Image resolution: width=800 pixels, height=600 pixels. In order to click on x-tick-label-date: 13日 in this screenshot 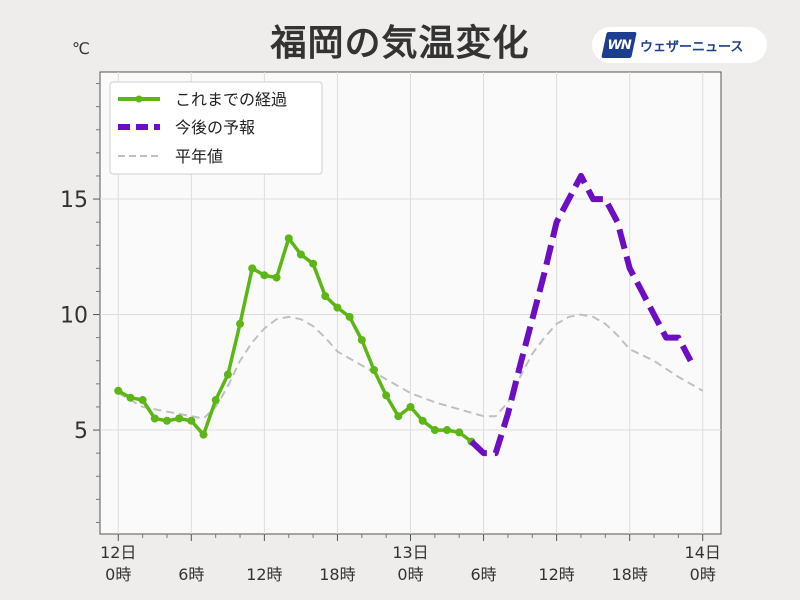, I will do `click(410, 552)`.